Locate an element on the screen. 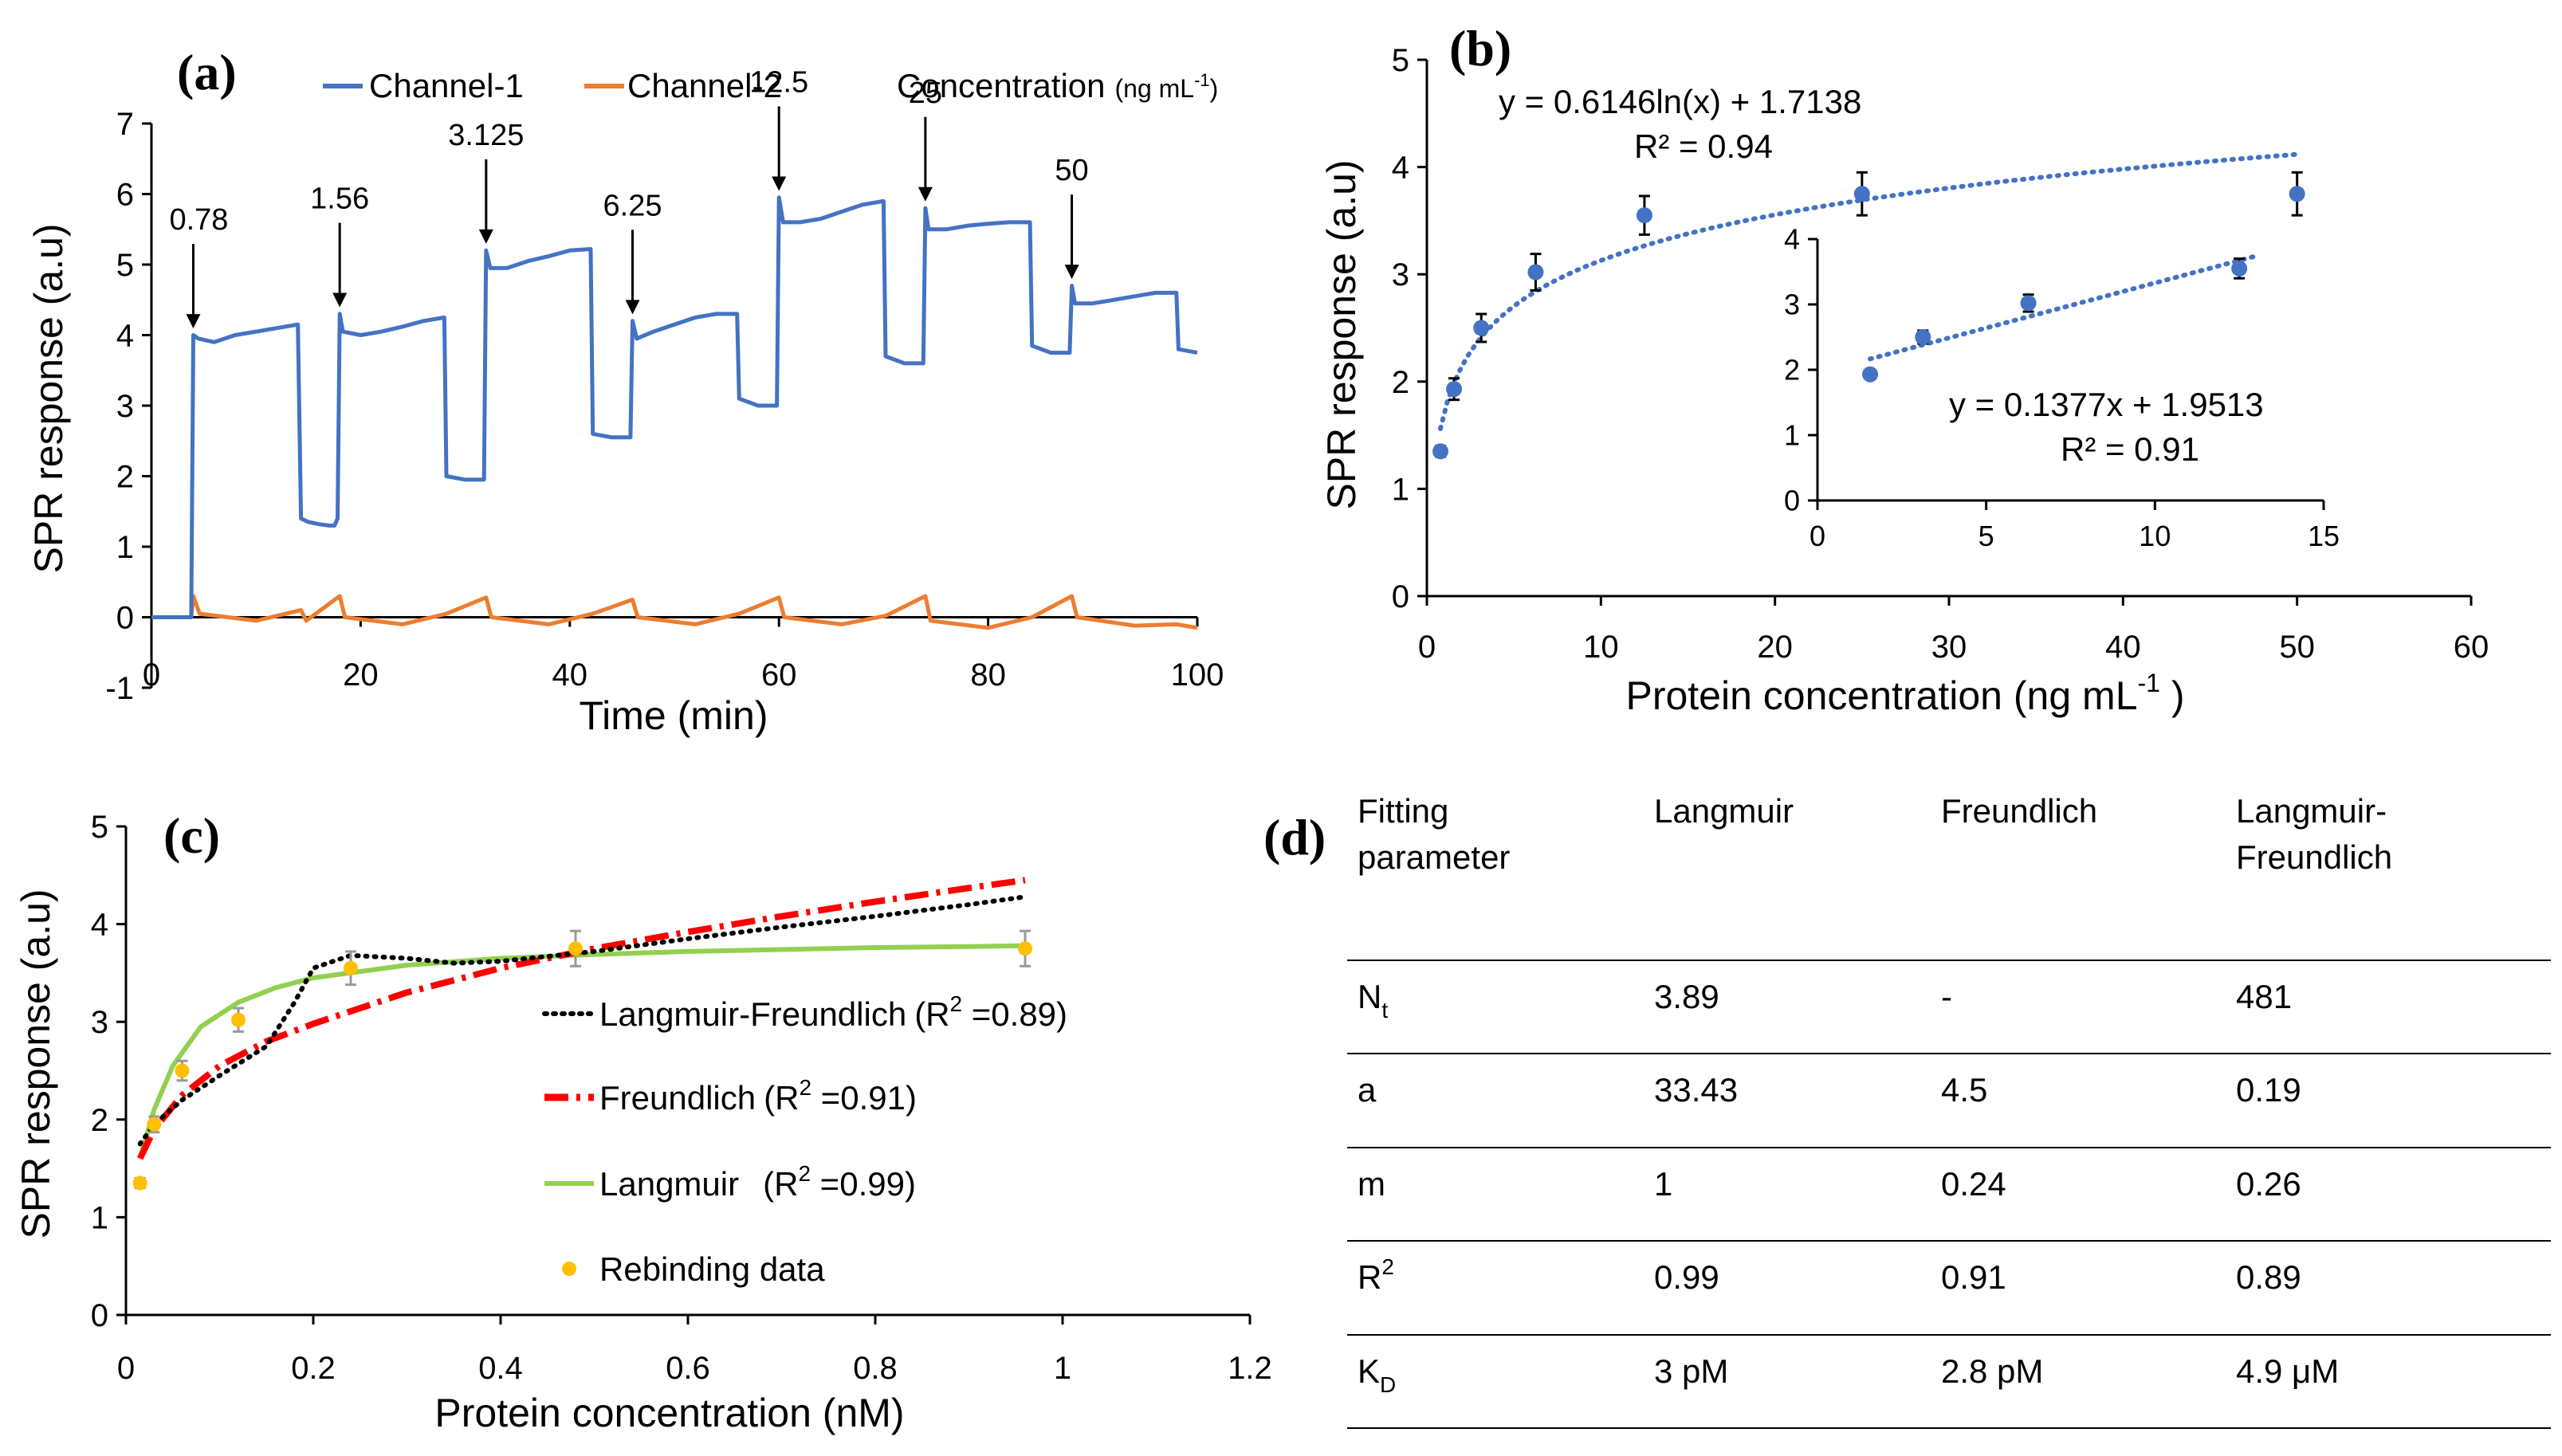 The image size is (2562, 1456). x-tick-label: 0.8 is located at coordinates (876, 1368).